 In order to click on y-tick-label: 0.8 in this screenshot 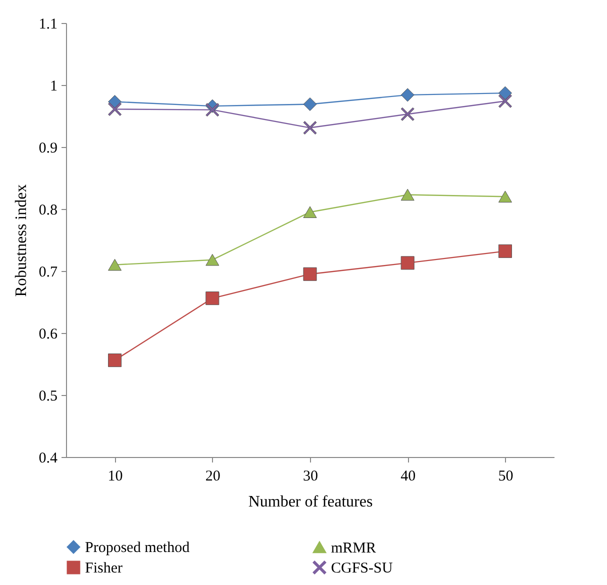, I will do `click(48, 210)`.